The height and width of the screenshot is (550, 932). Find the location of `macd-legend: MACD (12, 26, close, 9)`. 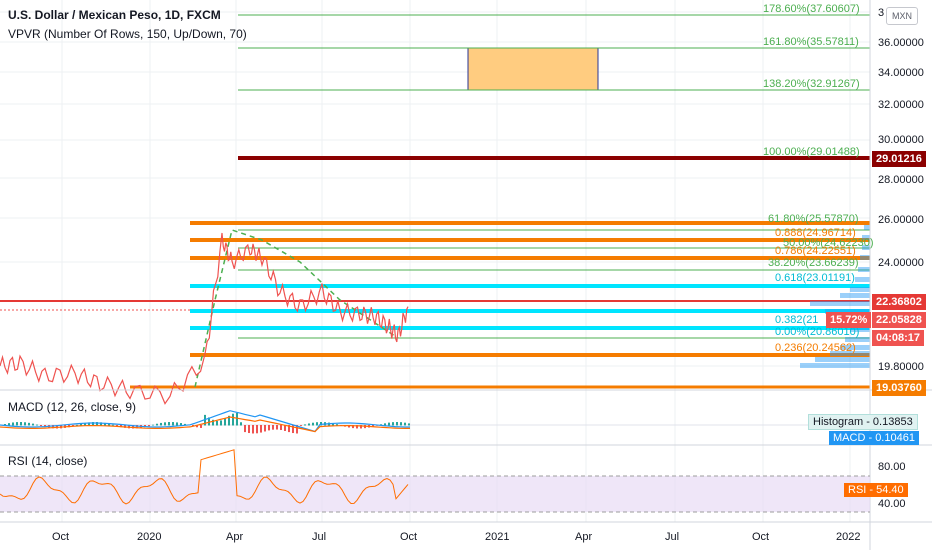

macd-legend: MACD (12, 26, close, 9) is located at coordinates (72, 407).